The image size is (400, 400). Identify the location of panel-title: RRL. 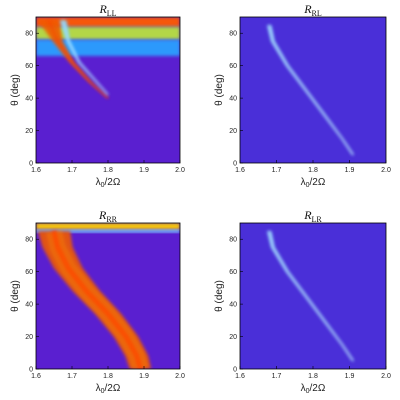
(312, 10).